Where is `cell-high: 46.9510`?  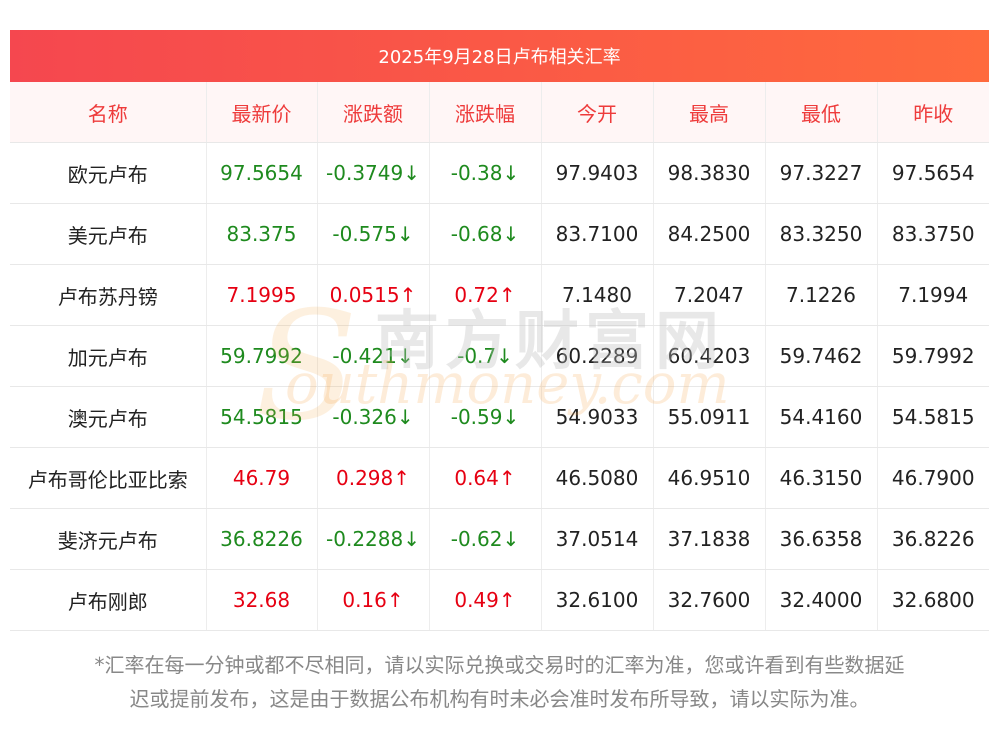
cell-high: 46.9510 is located at coordinates (709, 478).